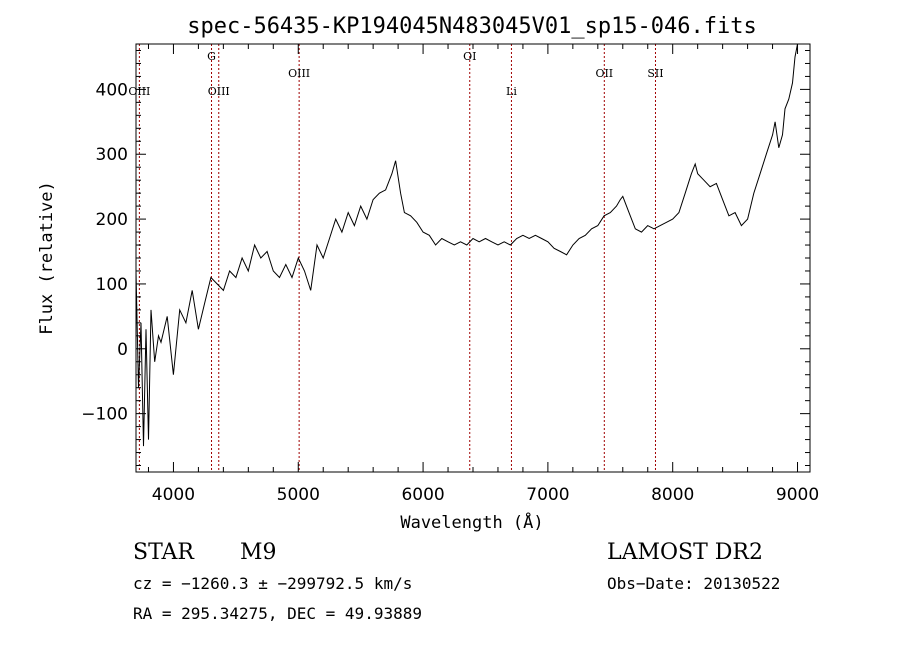  I want to click on object-subclass: M9, so click(258, 552).